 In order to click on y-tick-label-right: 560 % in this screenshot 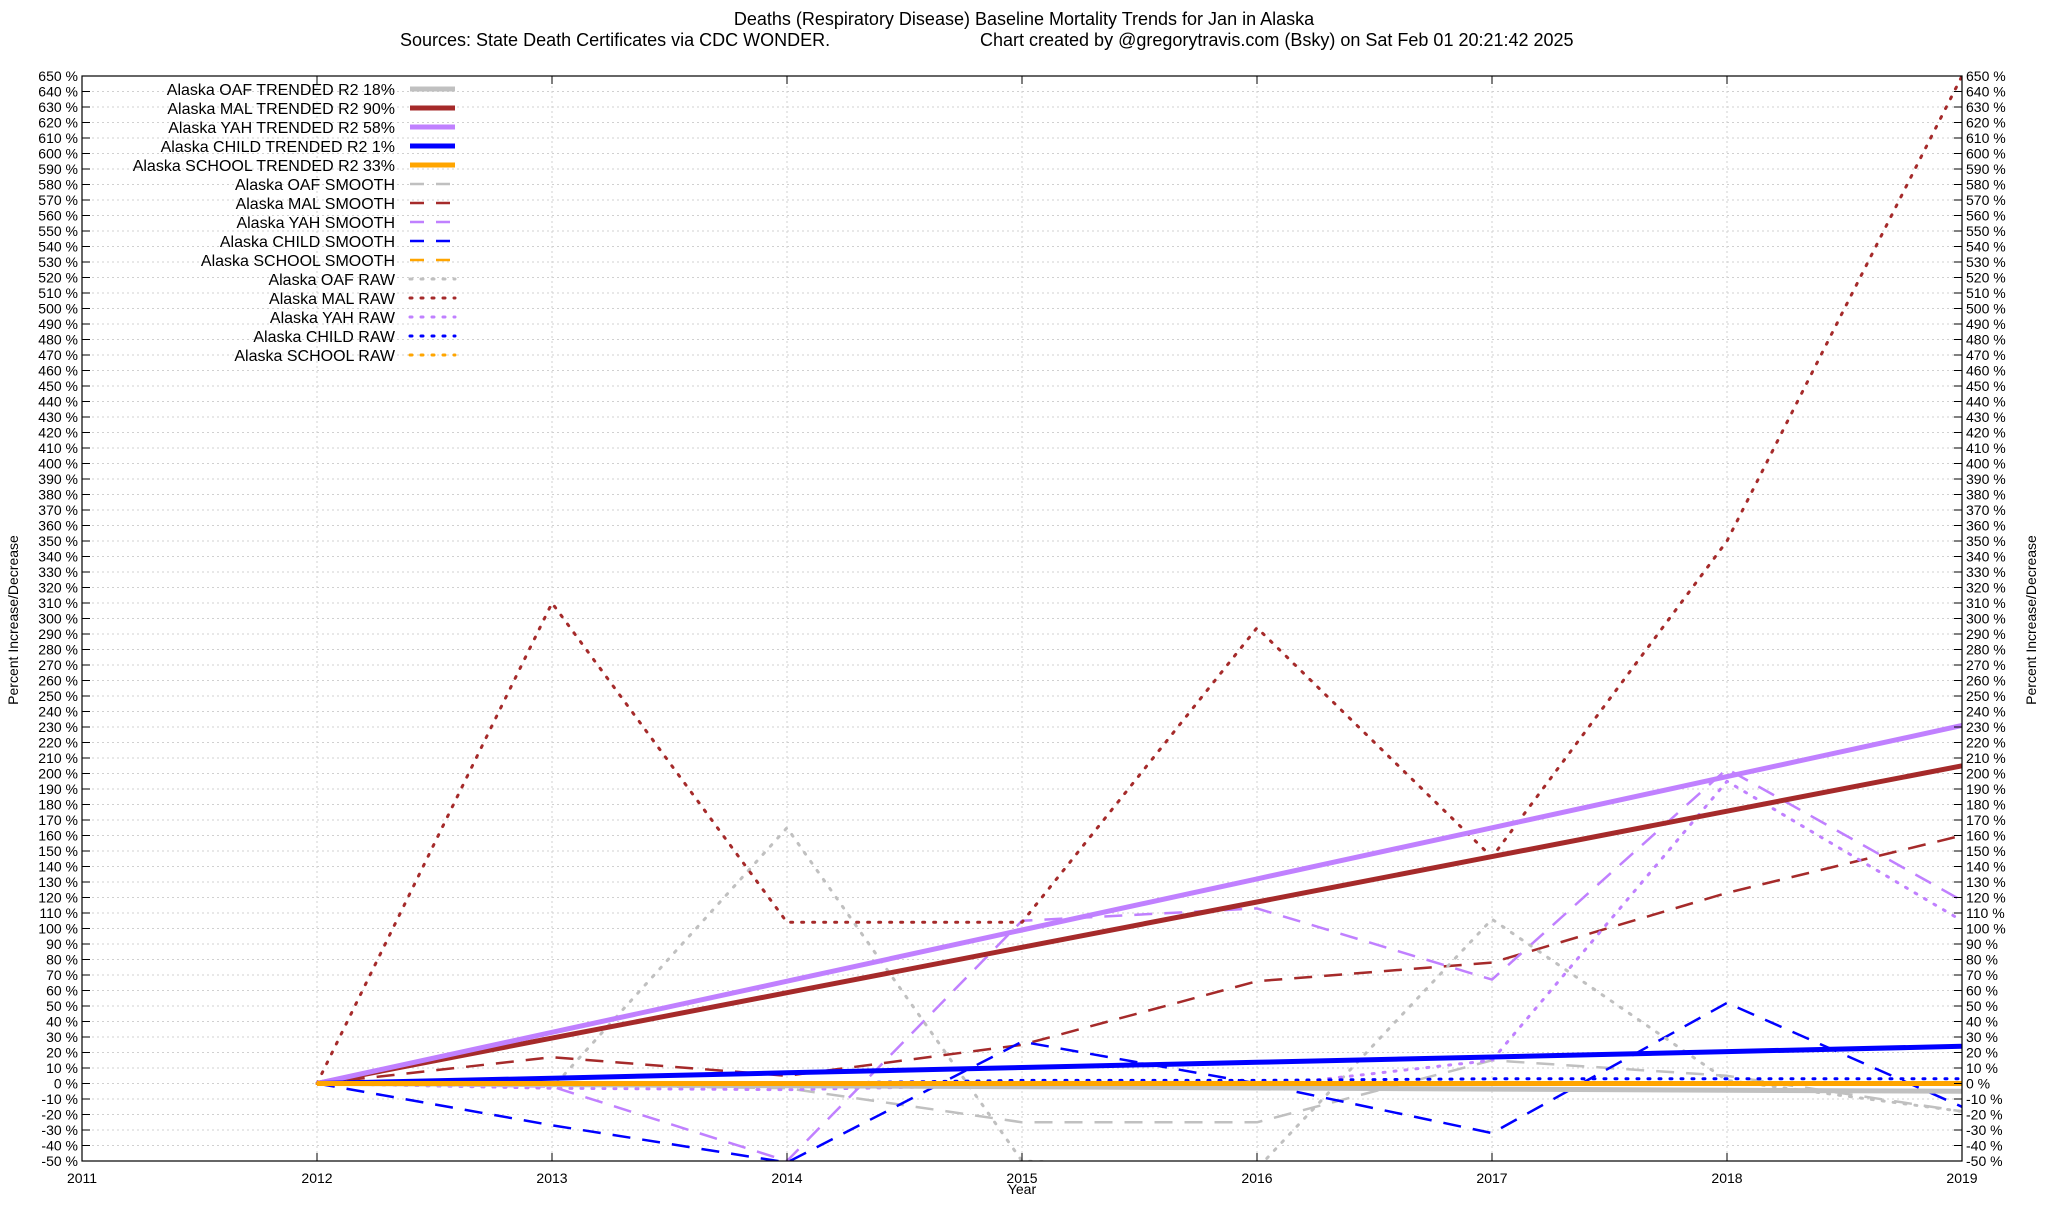, I will do `click(1986, 216)`.